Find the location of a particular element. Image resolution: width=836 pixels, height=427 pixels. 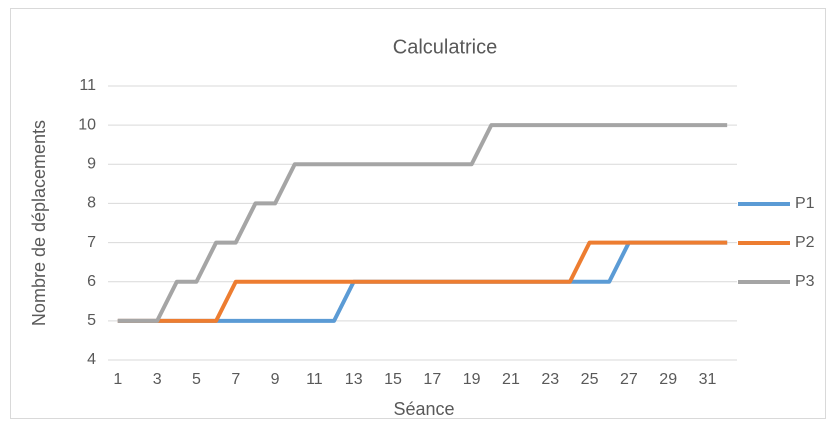

y-tick-label: 8 is located at coordinates (91, 203).